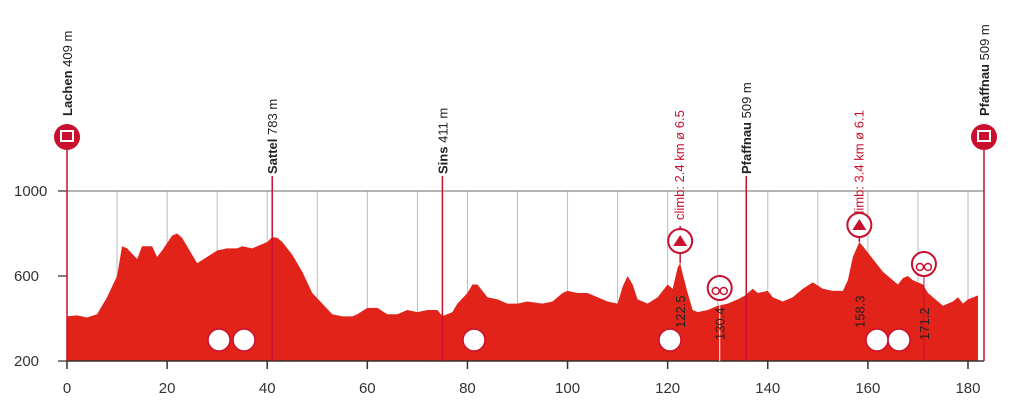 The width and height of the screenshot is (1024, 416). What do you see at coordinates (567, 388) in the screenshot?
I see `x-tick-label: 100` at bounding box center [567, 388].